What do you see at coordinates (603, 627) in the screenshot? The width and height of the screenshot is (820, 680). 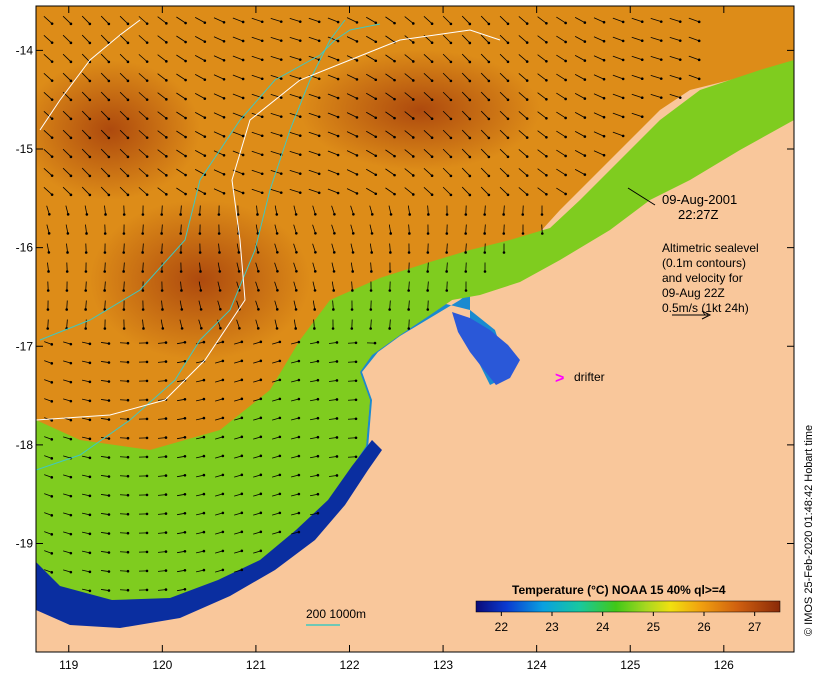 I see `colorbar-tick-label: 24` at bounding box center [603, 627].